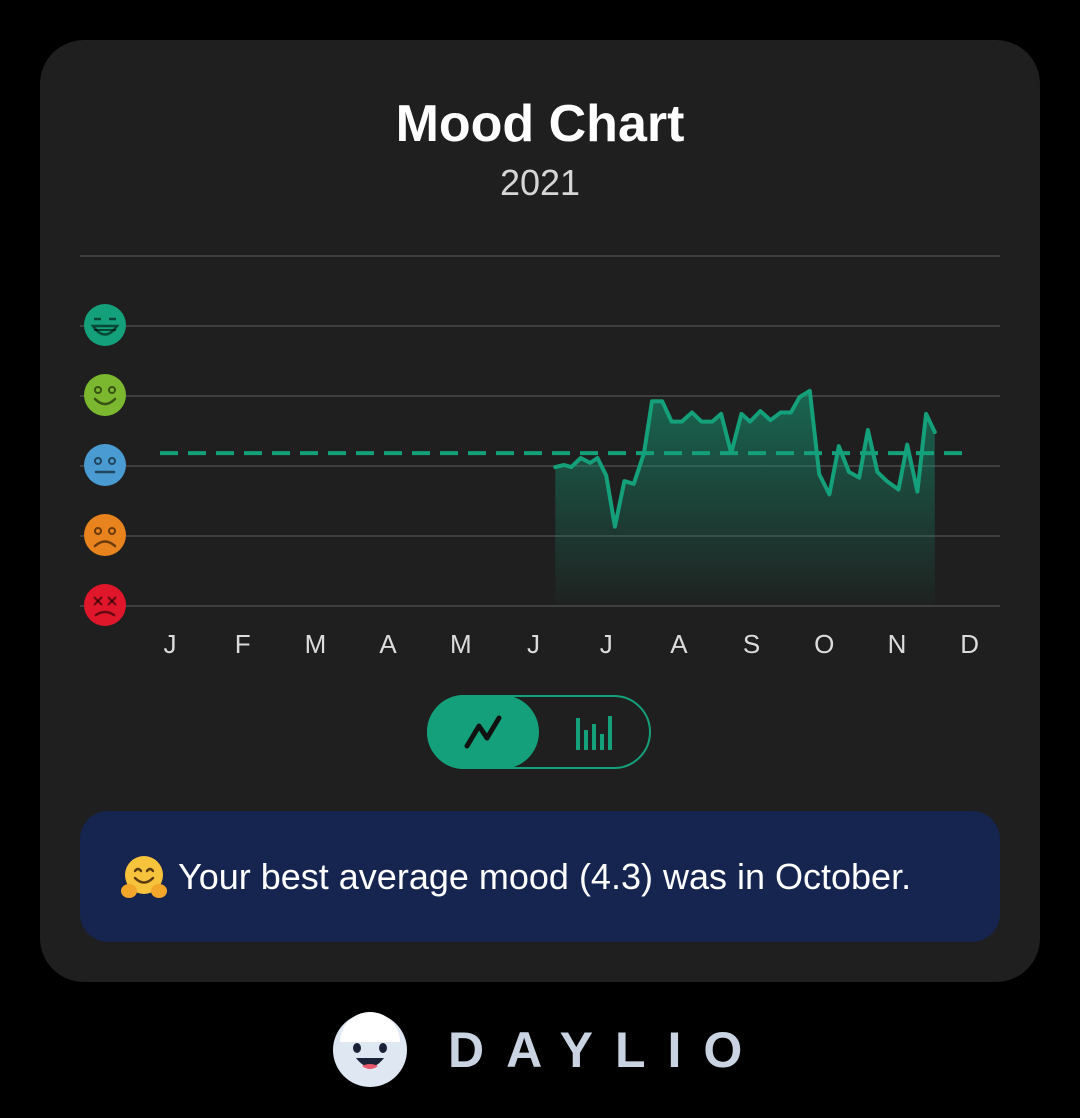 The width and height of the screenshot is (1080, 1118). I want to click on bar-chart-option, so click(594, 732).